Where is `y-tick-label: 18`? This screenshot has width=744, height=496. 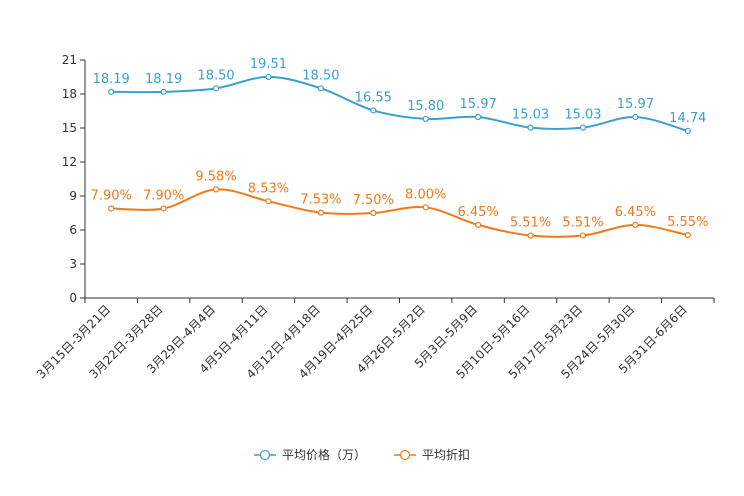 y-tick-label: 18 is located at coordinates (69, 94).